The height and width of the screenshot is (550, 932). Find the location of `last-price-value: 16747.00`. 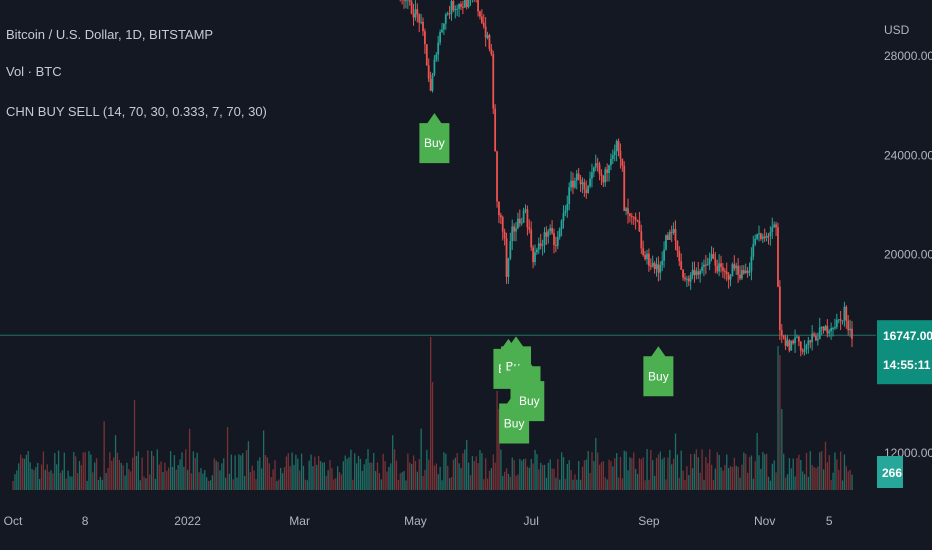

last-price-value: 16747.00 is located at coordinates (907, 336).